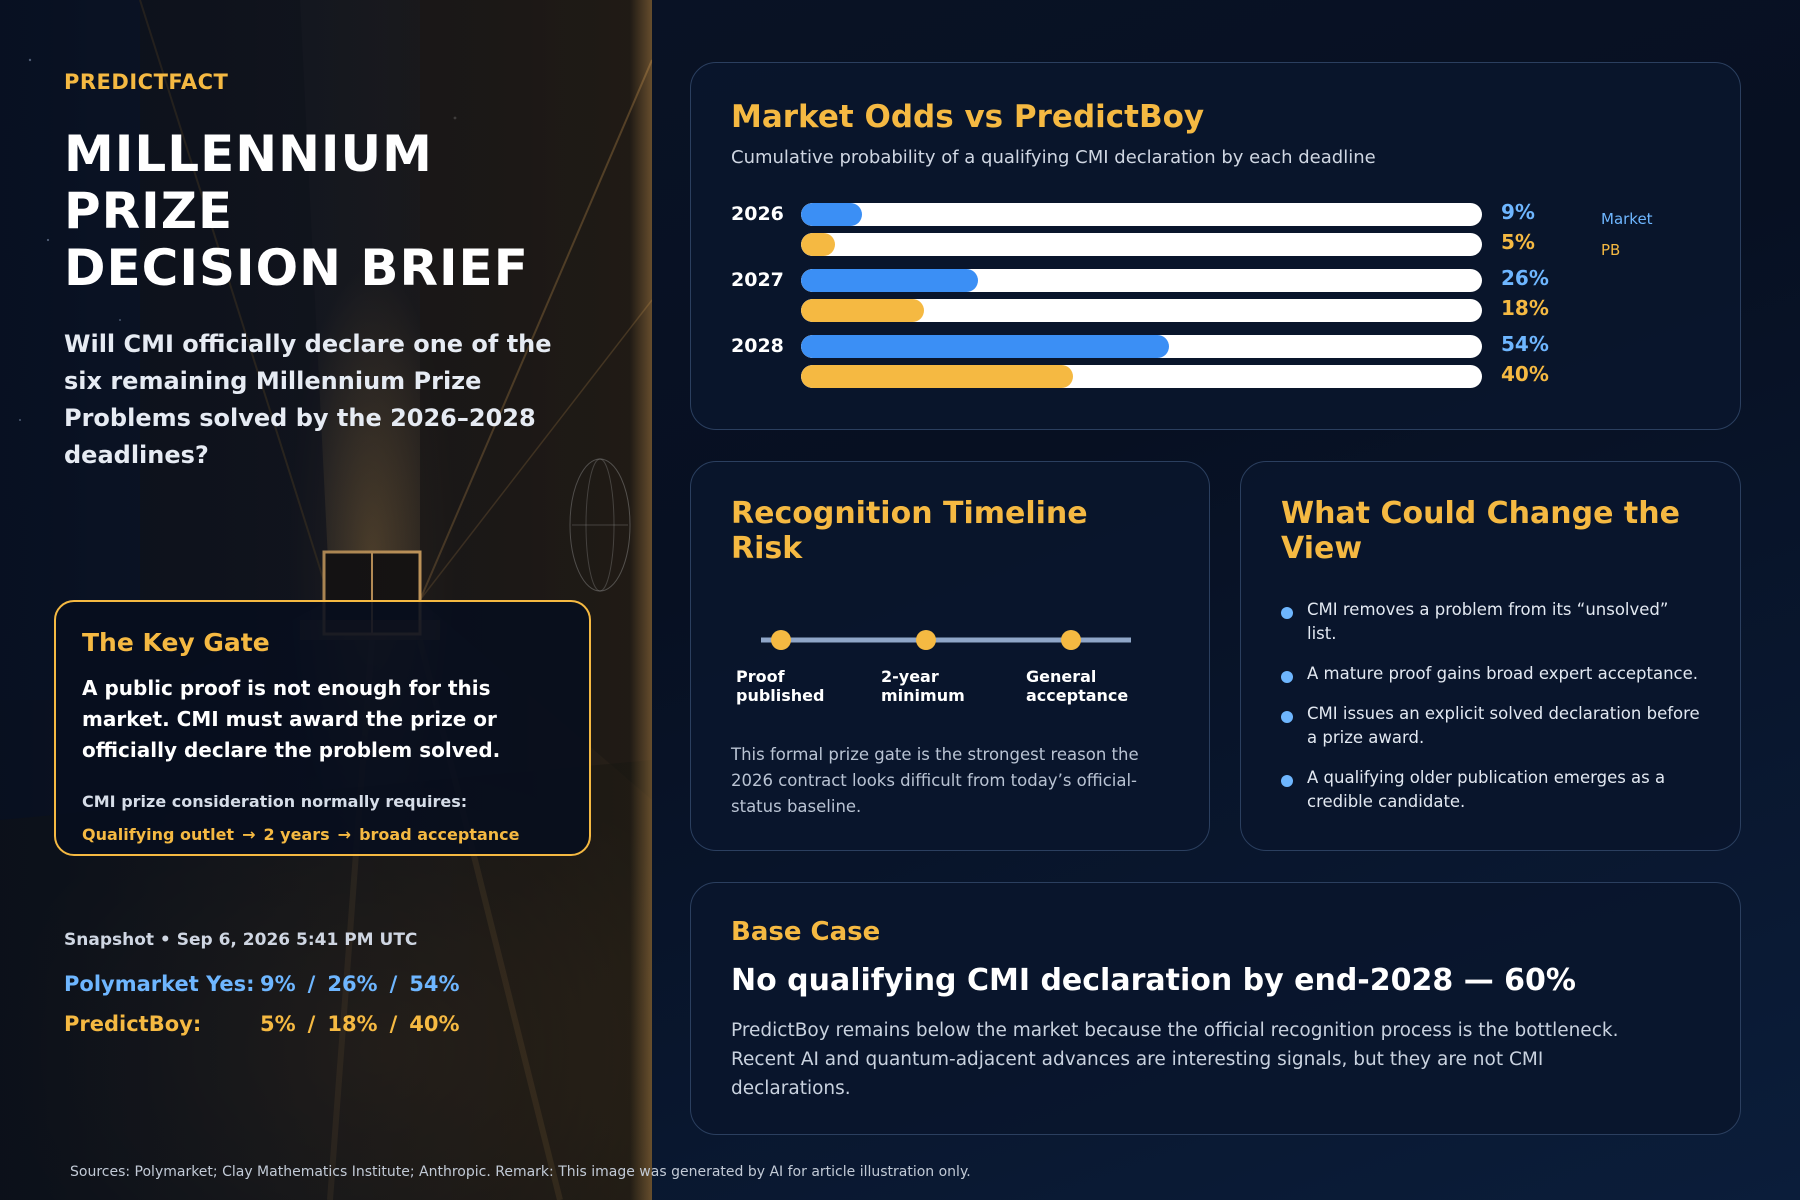  I want to click on legend-entry: Market, so click(1627, 219).